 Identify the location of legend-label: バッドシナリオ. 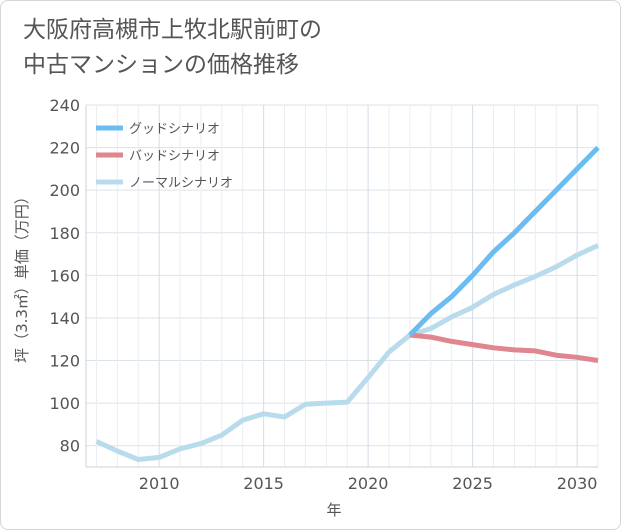
(174, 156).